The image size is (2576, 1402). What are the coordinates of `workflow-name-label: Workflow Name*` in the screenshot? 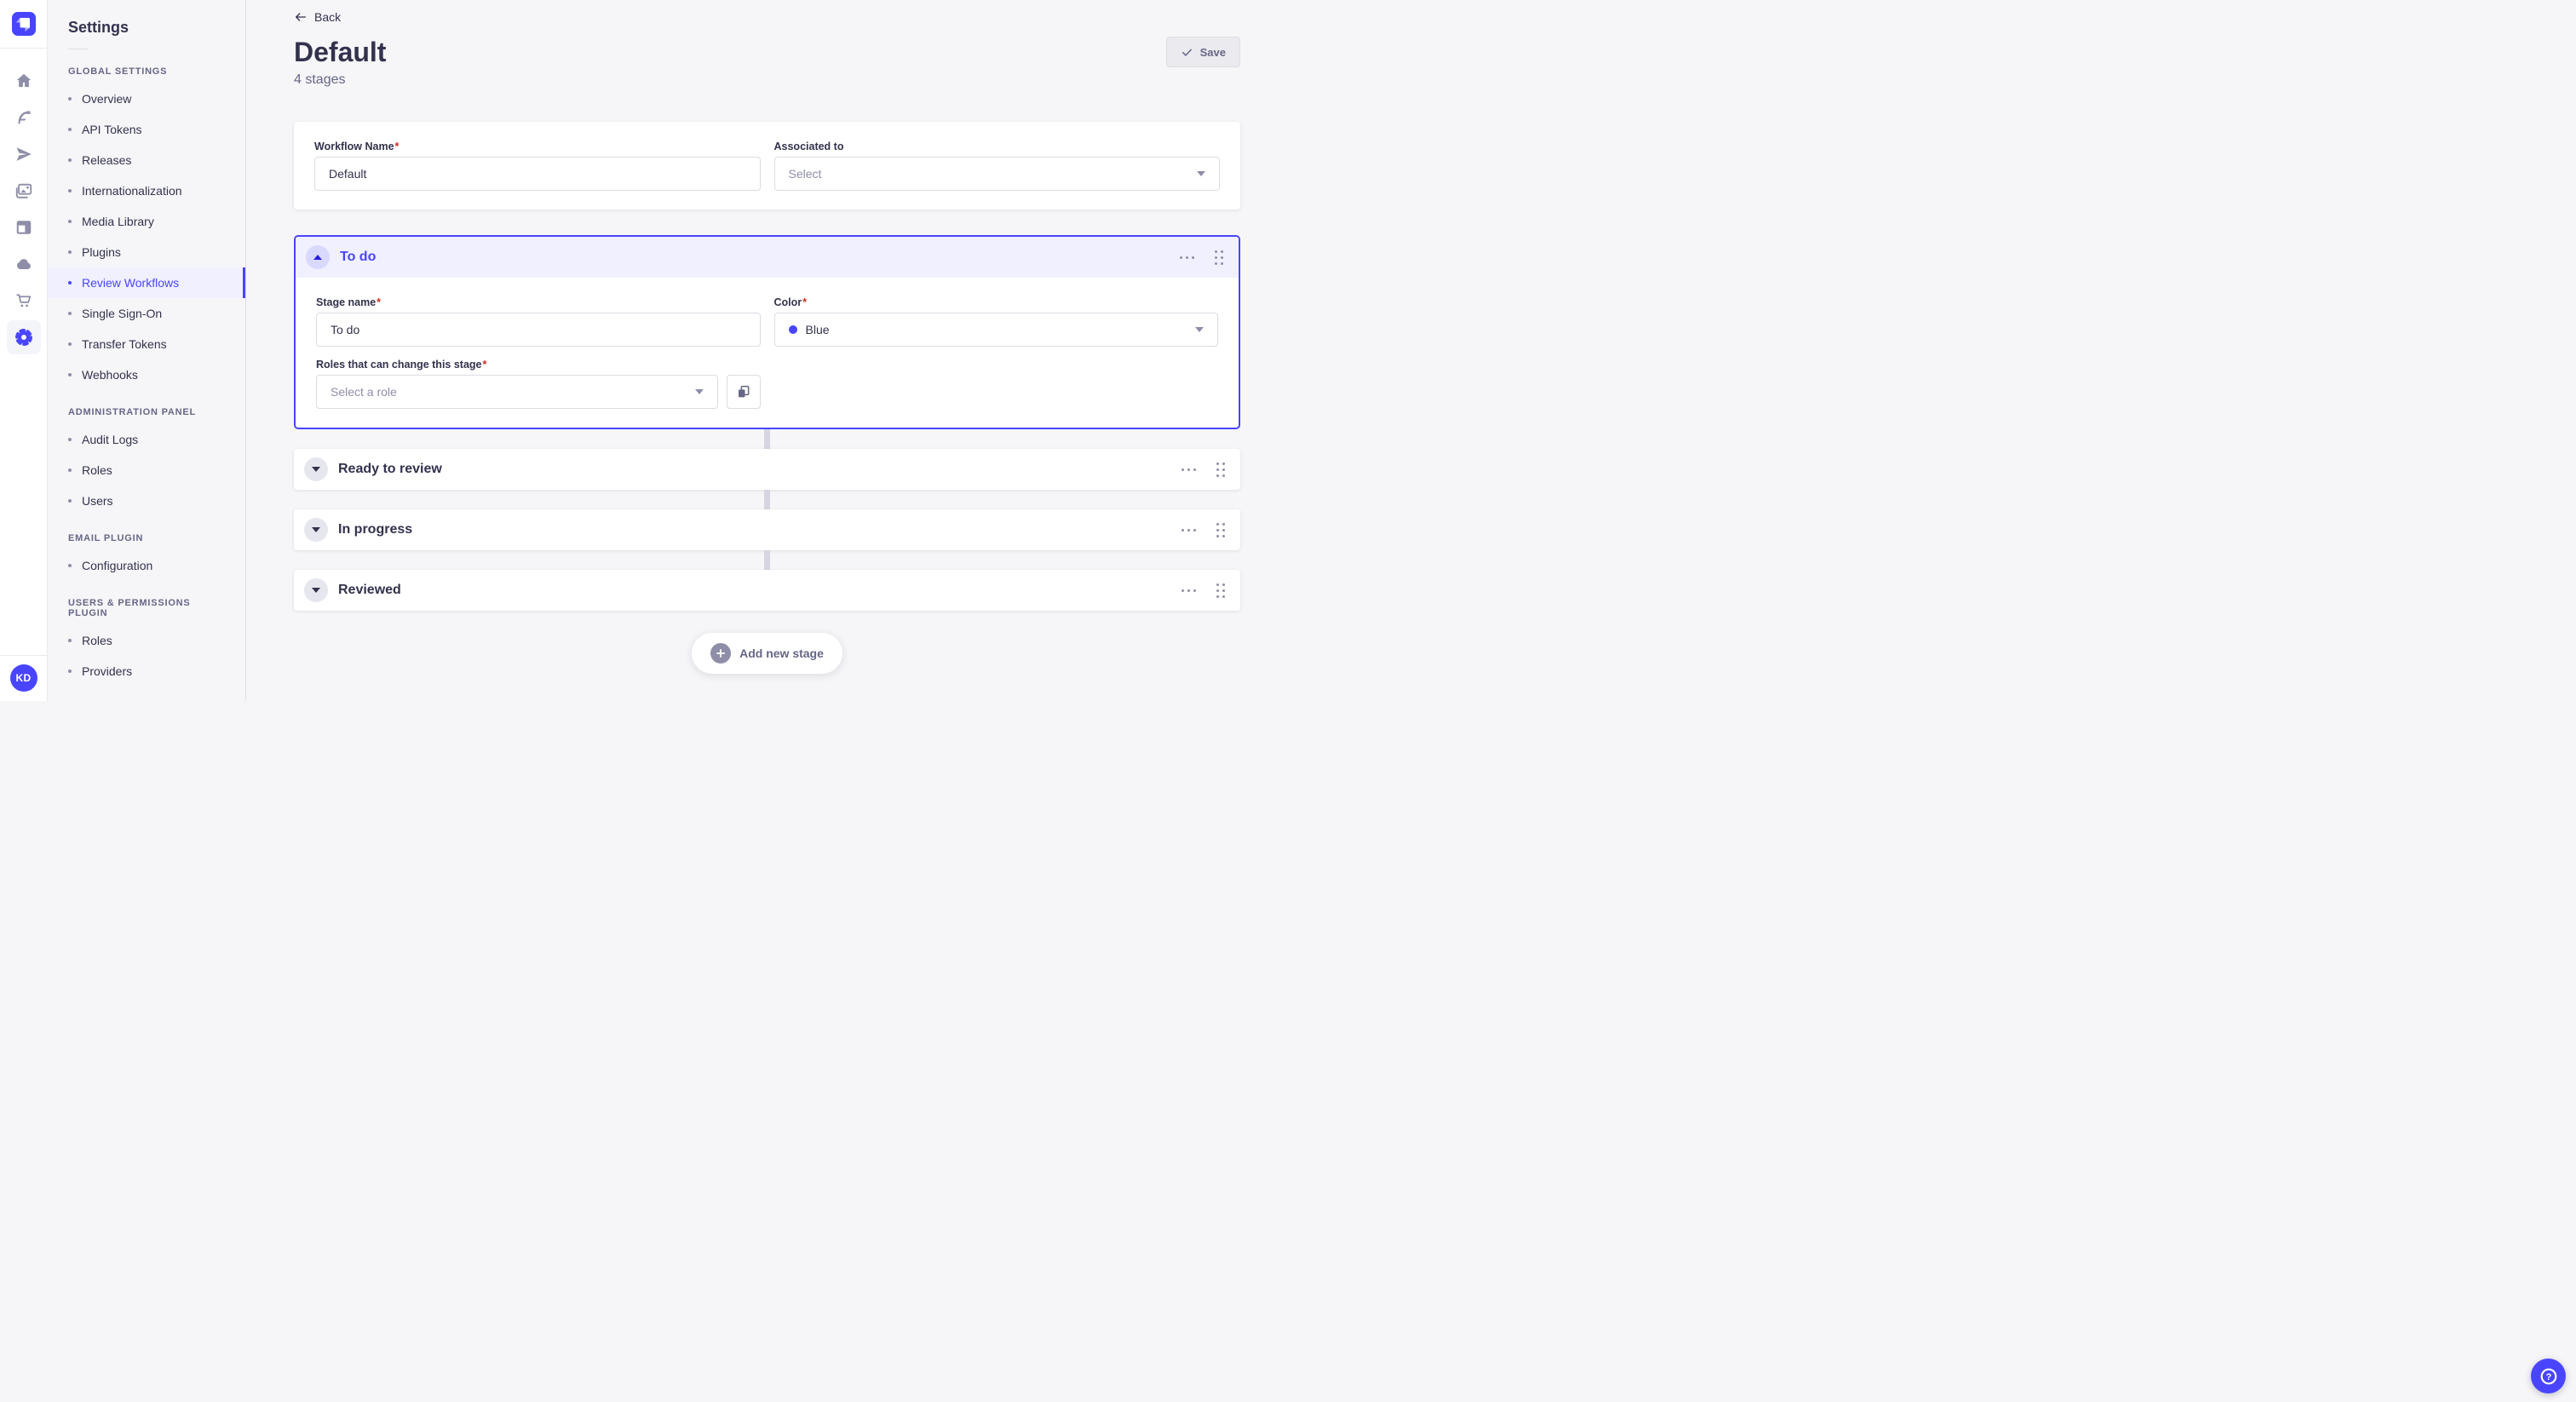 It's located at (357, 146).